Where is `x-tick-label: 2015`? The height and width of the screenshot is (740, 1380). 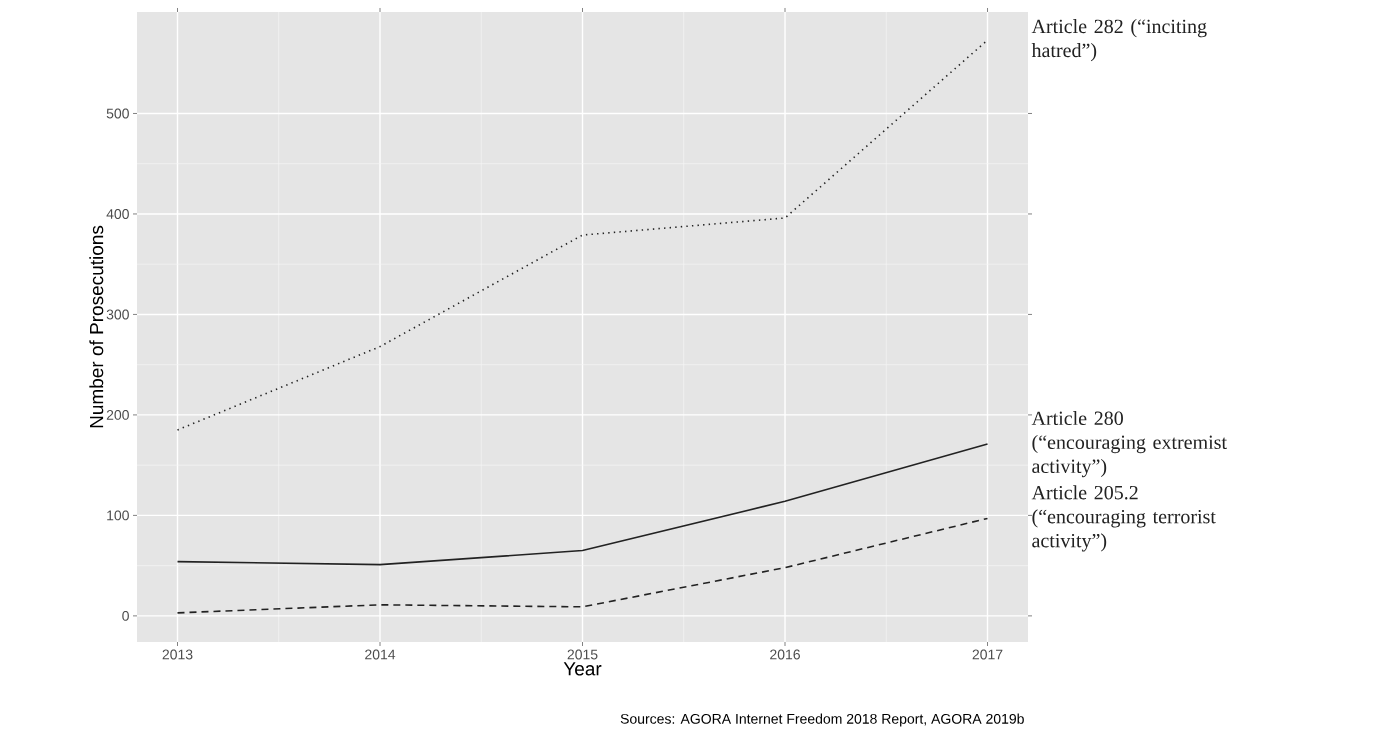 x-tick-label: 2015 is located at coordinates (582, 654).